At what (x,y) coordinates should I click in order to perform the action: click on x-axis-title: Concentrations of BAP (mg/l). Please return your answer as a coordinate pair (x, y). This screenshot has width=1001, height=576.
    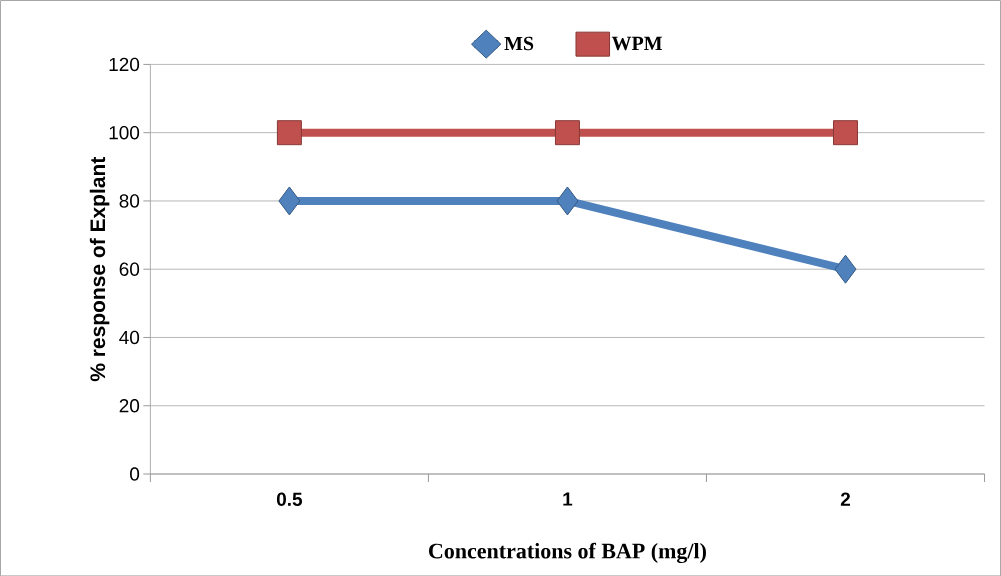
    Looking at the image, I should click on (567, 552).